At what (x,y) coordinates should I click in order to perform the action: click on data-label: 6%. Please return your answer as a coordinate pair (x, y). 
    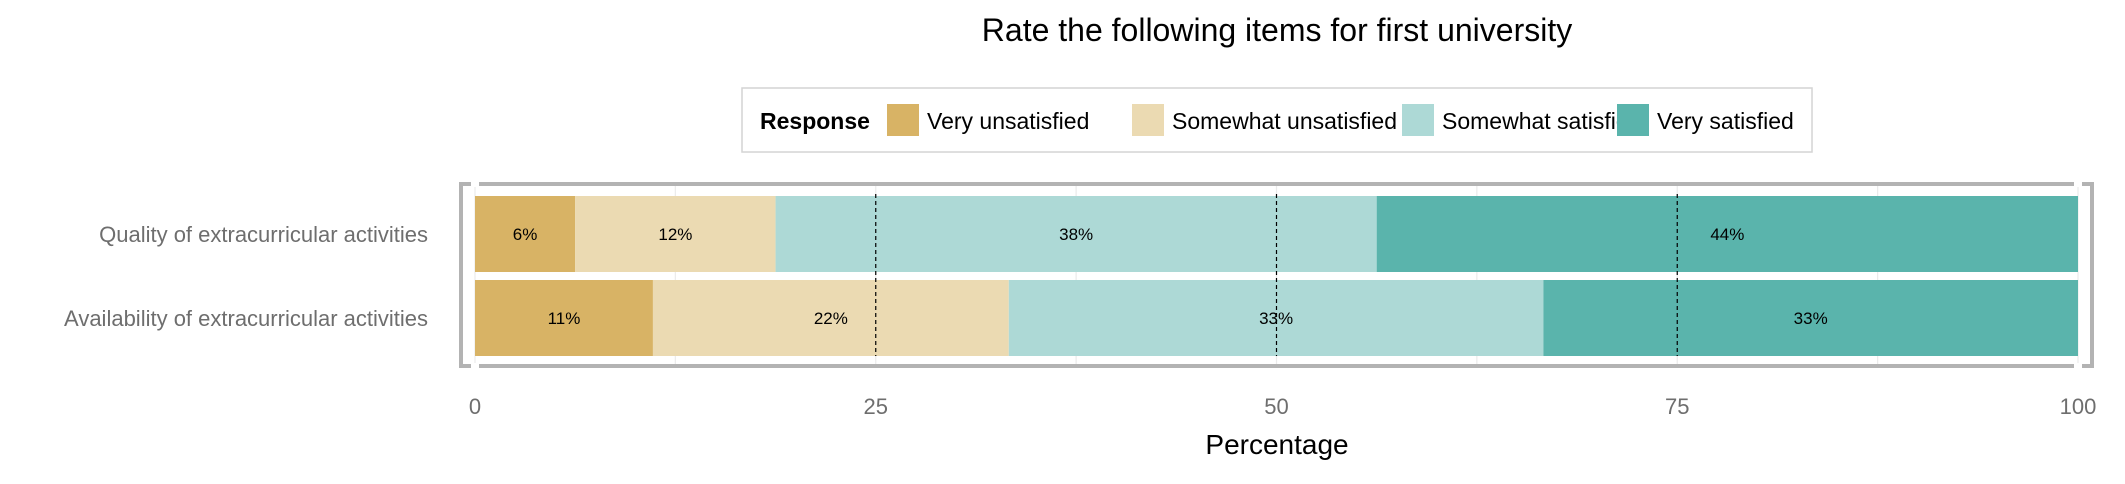
    Looking at the image, I should click on (525, 234).